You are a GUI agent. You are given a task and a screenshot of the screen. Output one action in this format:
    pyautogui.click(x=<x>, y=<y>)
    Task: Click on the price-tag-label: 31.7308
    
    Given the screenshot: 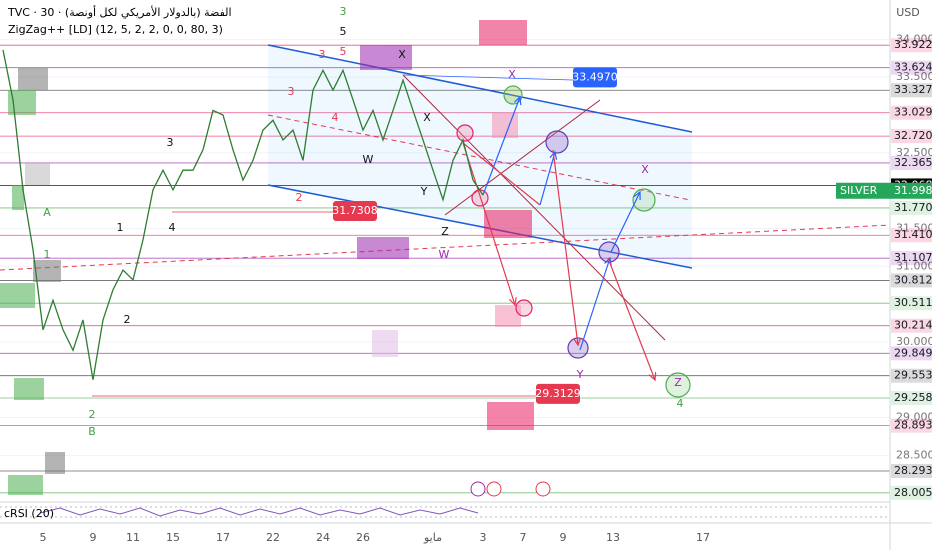 What is the action you would take?
    pyautogui.click(x=355, y=210)
    